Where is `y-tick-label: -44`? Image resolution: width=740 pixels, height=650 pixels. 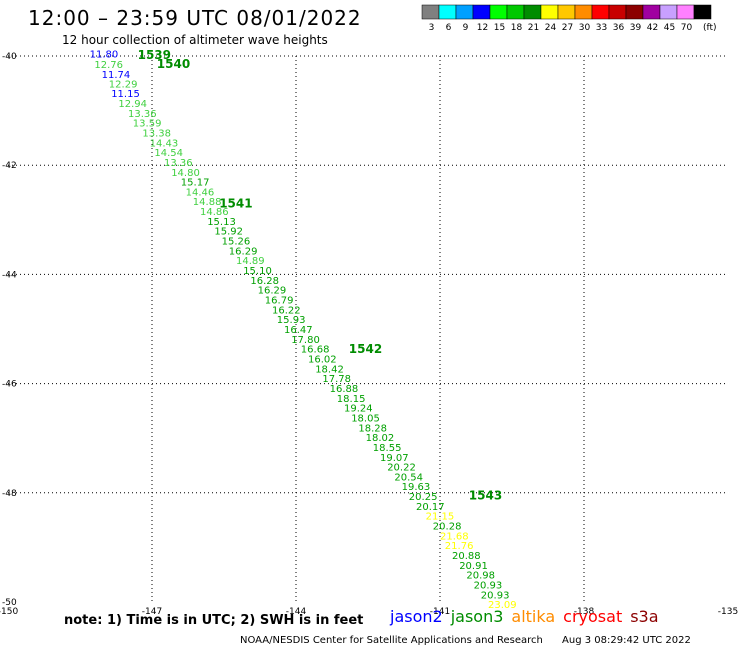
y-tick-label: -44 is located at coordinates (9, 275).